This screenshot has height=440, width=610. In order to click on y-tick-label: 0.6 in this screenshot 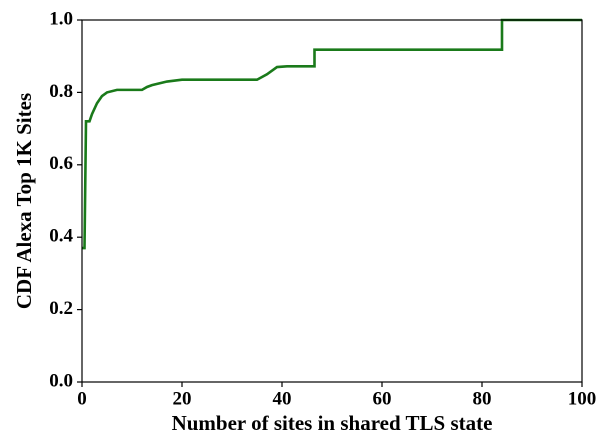, I will do `click(61, 163)`.